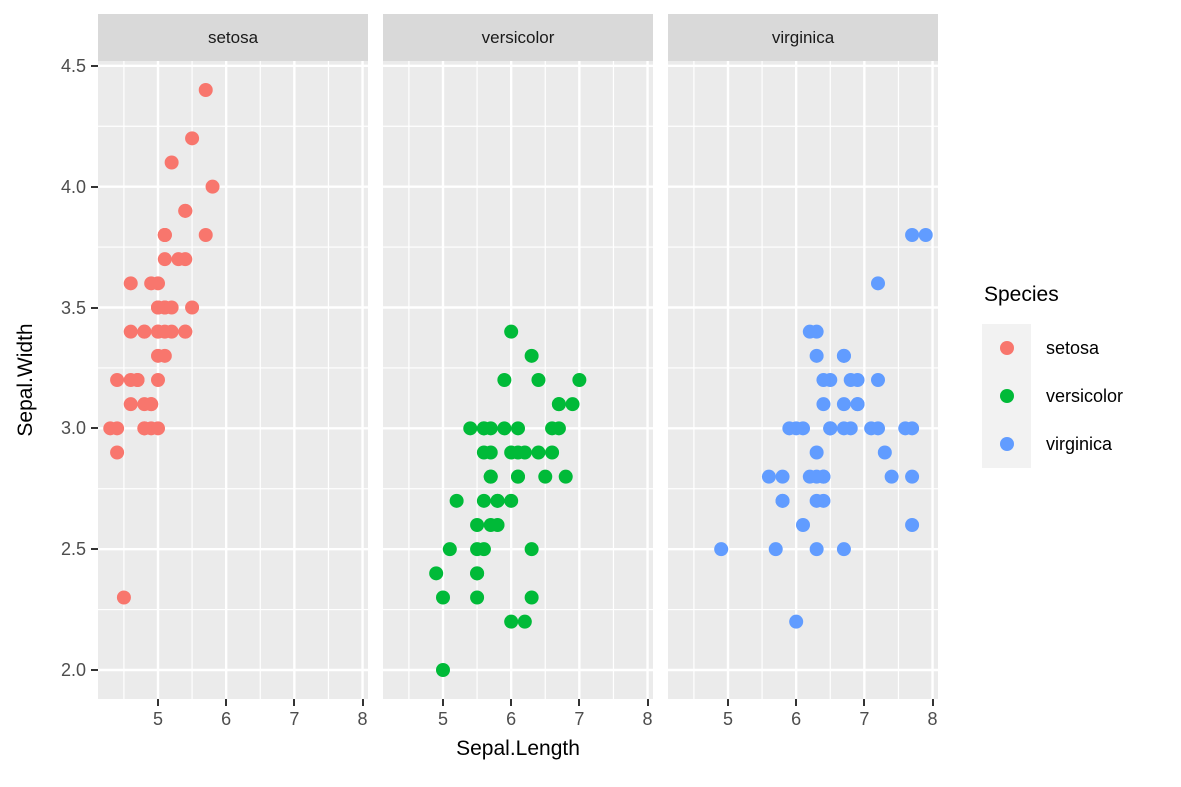 The height and width of the screenshot is (787, 1181). I want to click on facet-strip-versicolor: versicolor, so click(518, 37).